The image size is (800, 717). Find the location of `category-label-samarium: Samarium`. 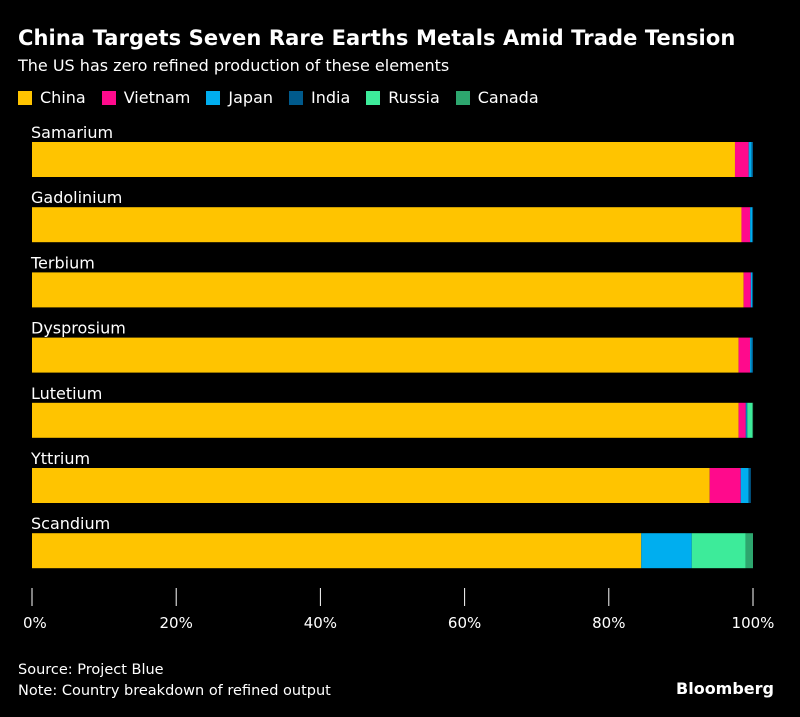

category-label-samarium: Samarium is located at coordinates (72, 132).